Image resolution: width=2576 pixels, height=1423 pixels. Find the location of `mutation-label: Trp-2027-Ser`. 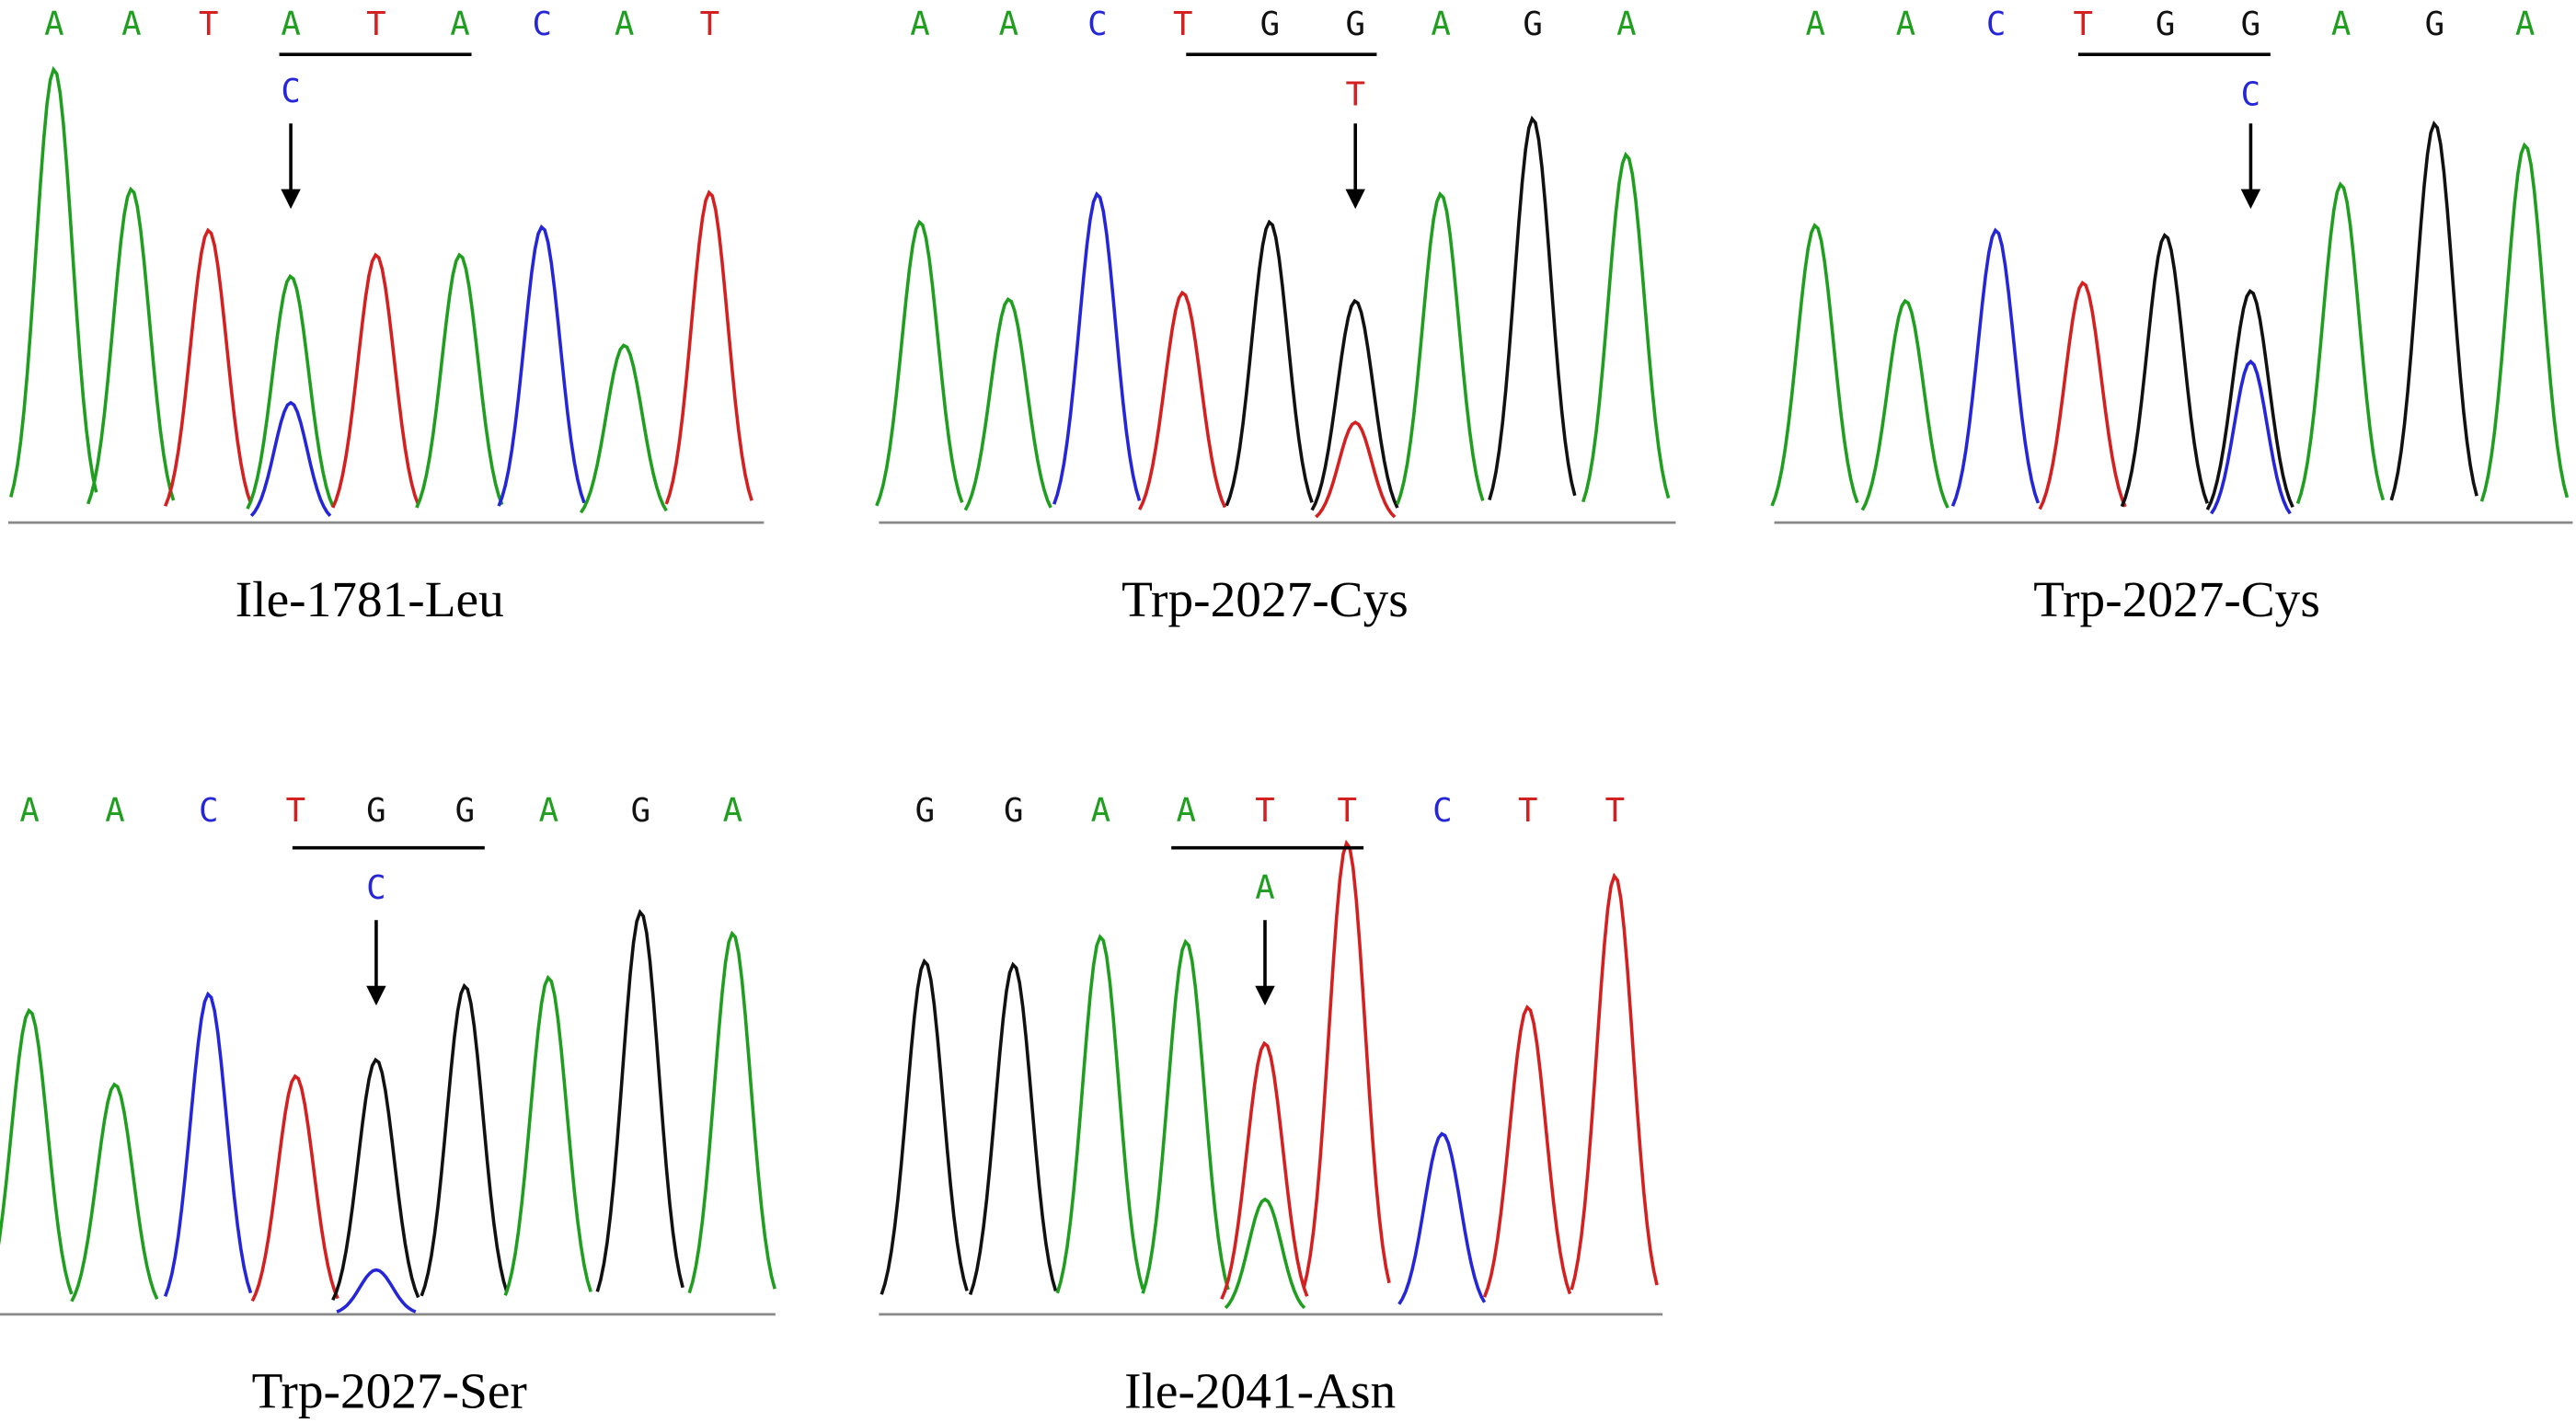

mutation-label: Trp-2027-Ser is located at coordinates (389, 1391).